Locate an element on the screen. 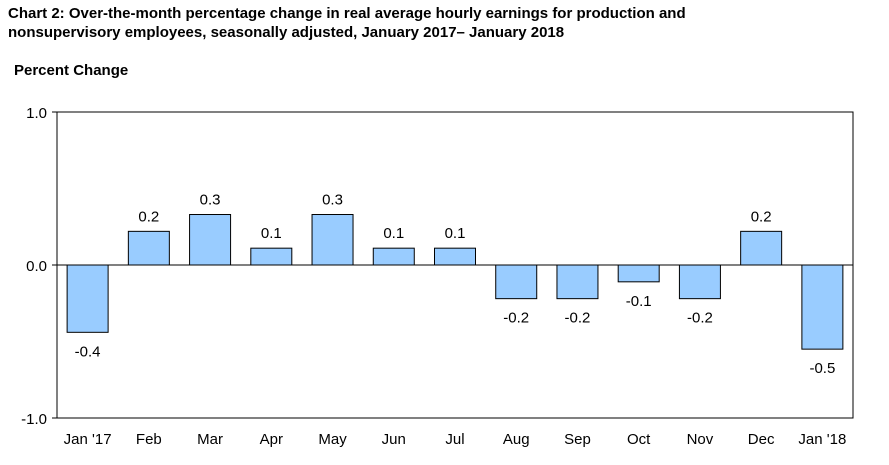  x-tick-label: Jan '18 is located at coordinates (822, 439).